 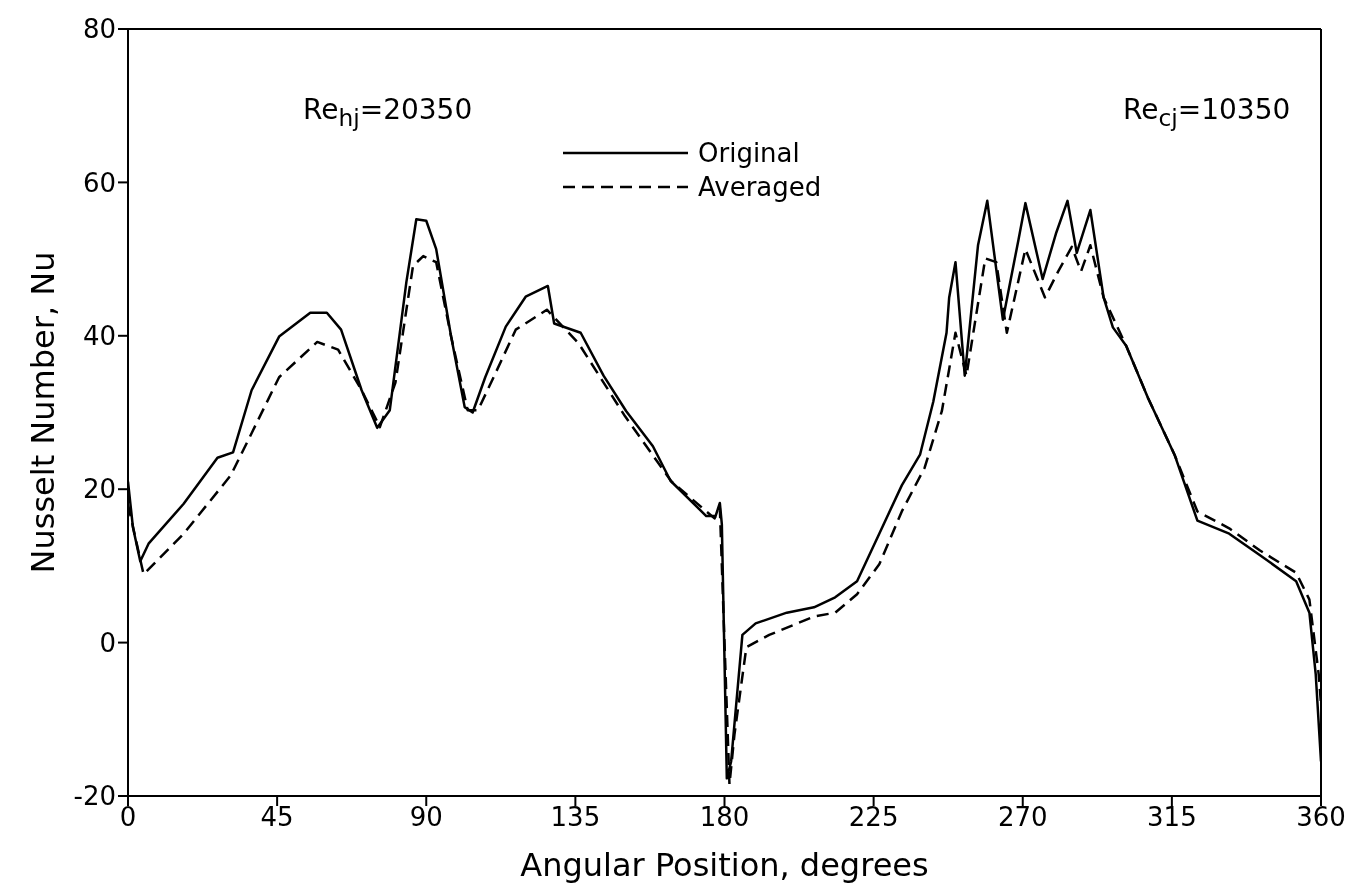 What do you see at coordinates (94, 796) in the screenshot?
I see `y-tick-label: -20` at bounding box center [94, 796].